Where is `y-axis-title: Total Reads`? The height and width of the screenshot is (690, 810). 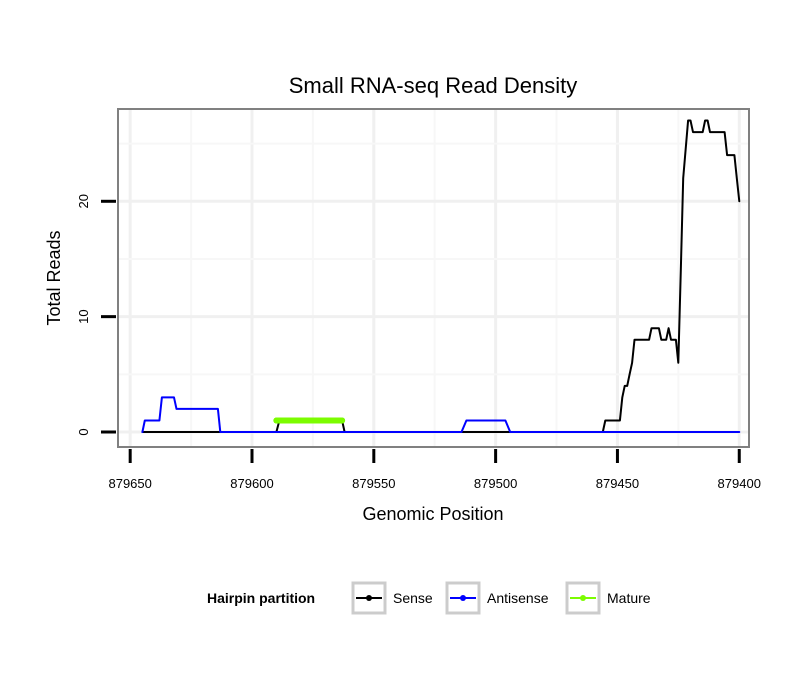 y-axis-title: Total Reads is located at coordinates (54, 277).